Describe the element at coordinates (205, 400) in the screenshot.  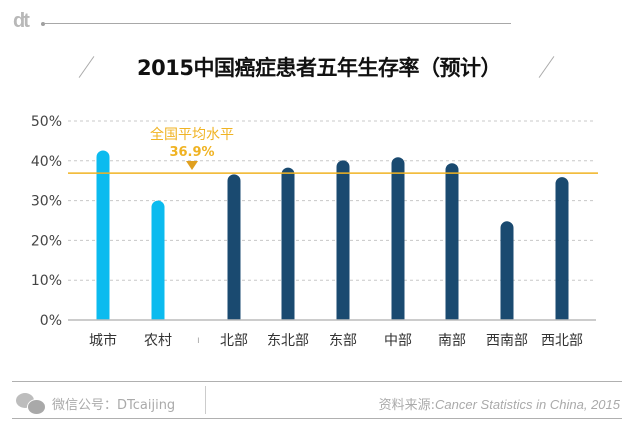
I see `footer-separator` at that location.